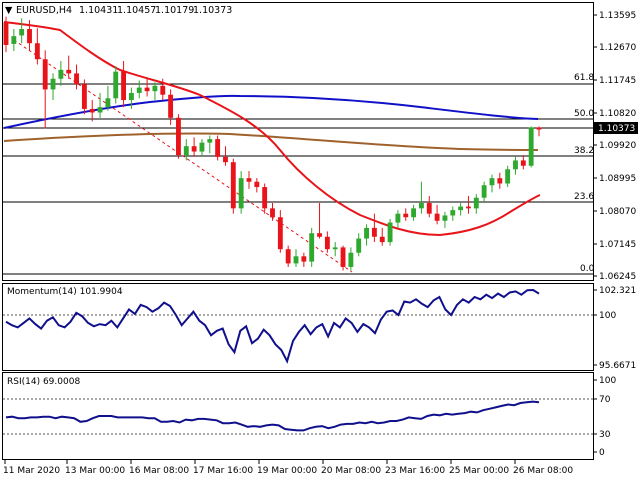  I want to click on sma-slow-line, so click(271, 111).